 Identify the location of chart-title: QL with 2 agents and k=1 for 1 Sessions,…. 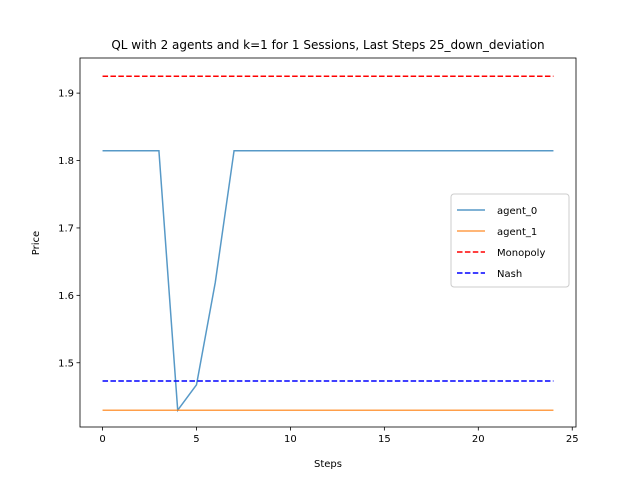
(327, 45).